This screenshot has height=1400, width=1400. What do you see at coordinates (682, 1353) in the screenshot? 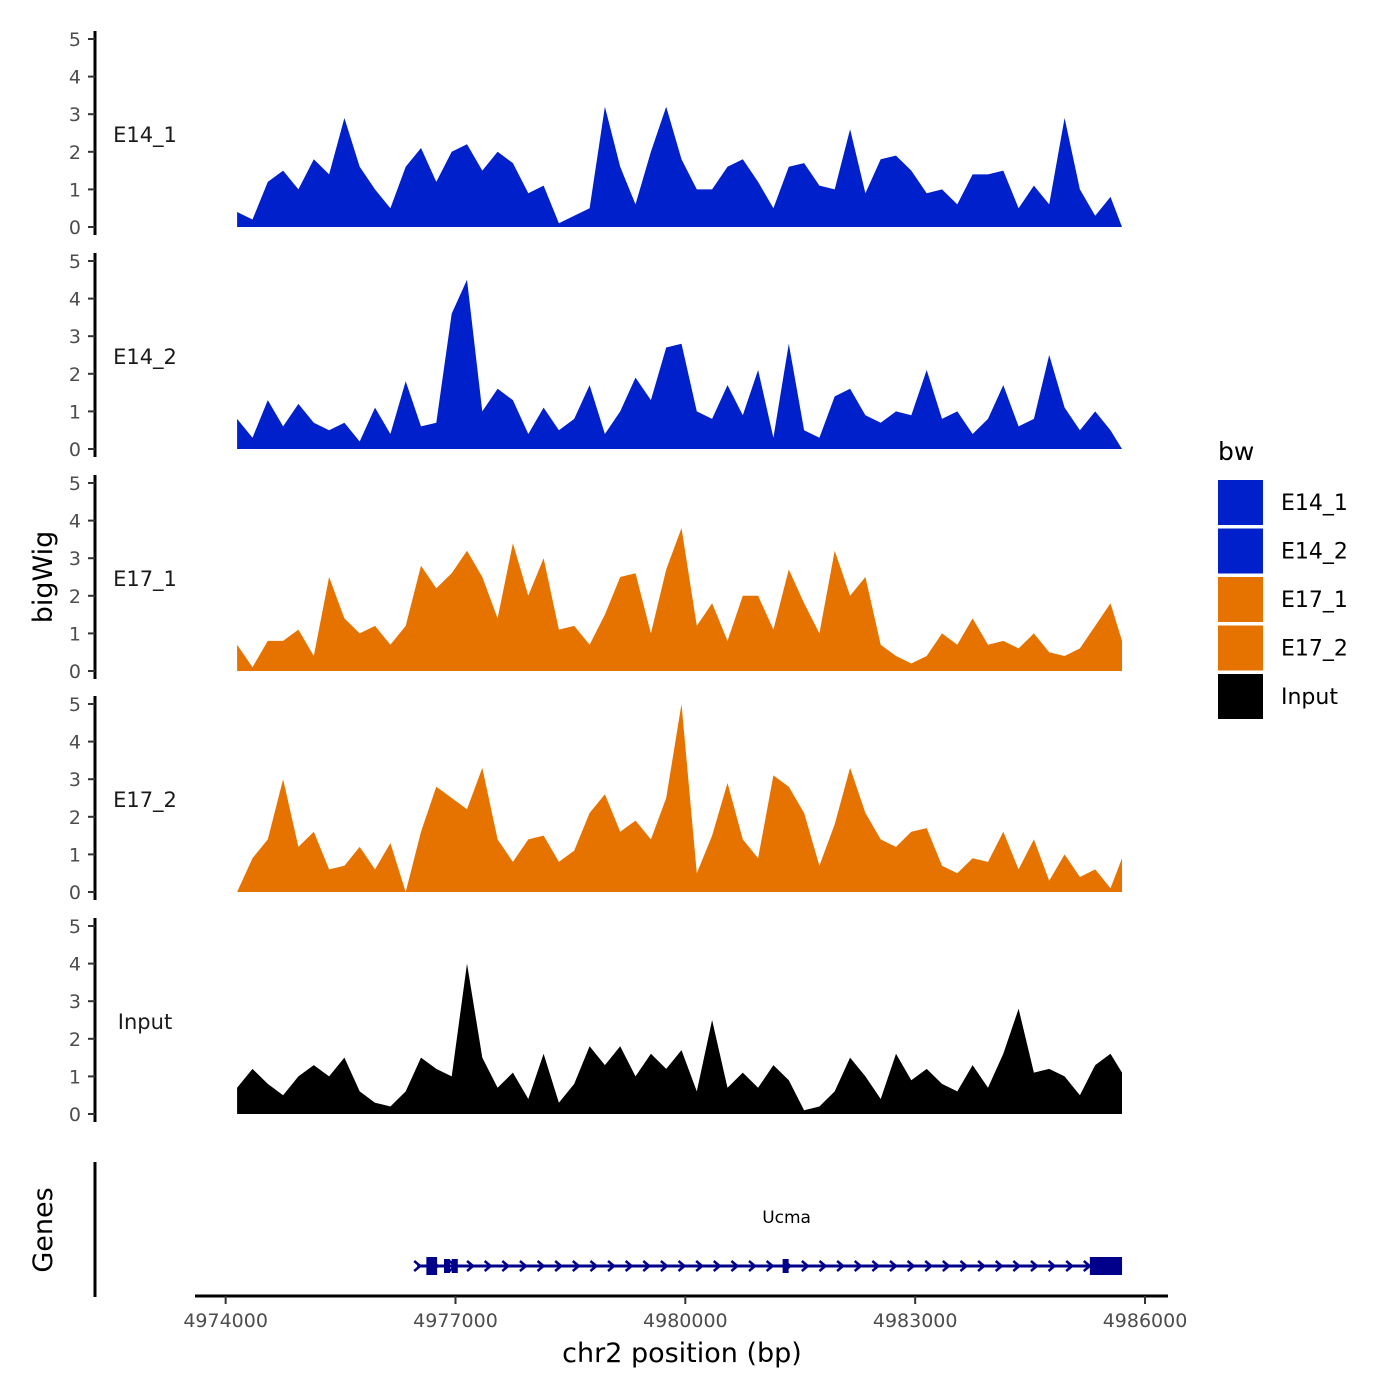
I see `x-axis-title: chr2 position (bp)` at bounding box center [682, 1353].